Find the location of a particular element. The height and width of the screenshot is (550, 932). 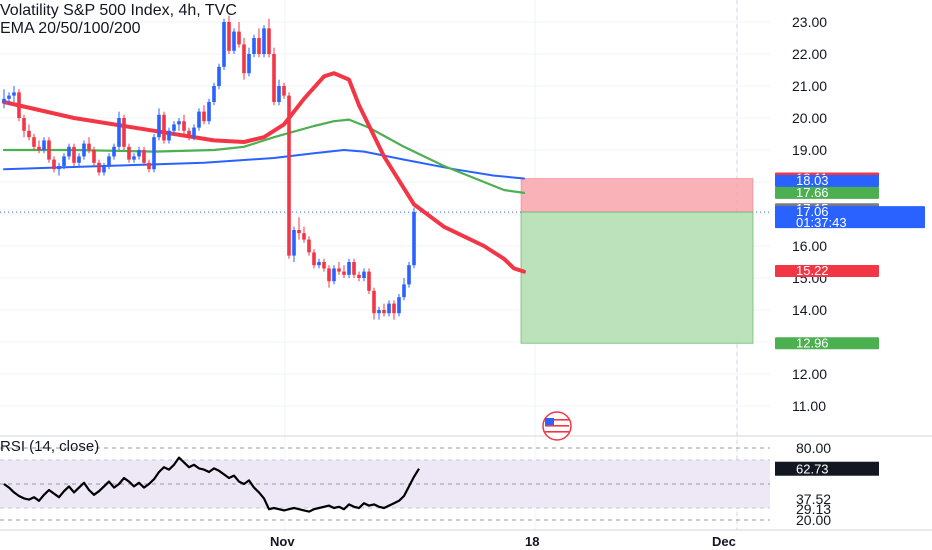

take-profit-zone is located at coordinates (637, 277).